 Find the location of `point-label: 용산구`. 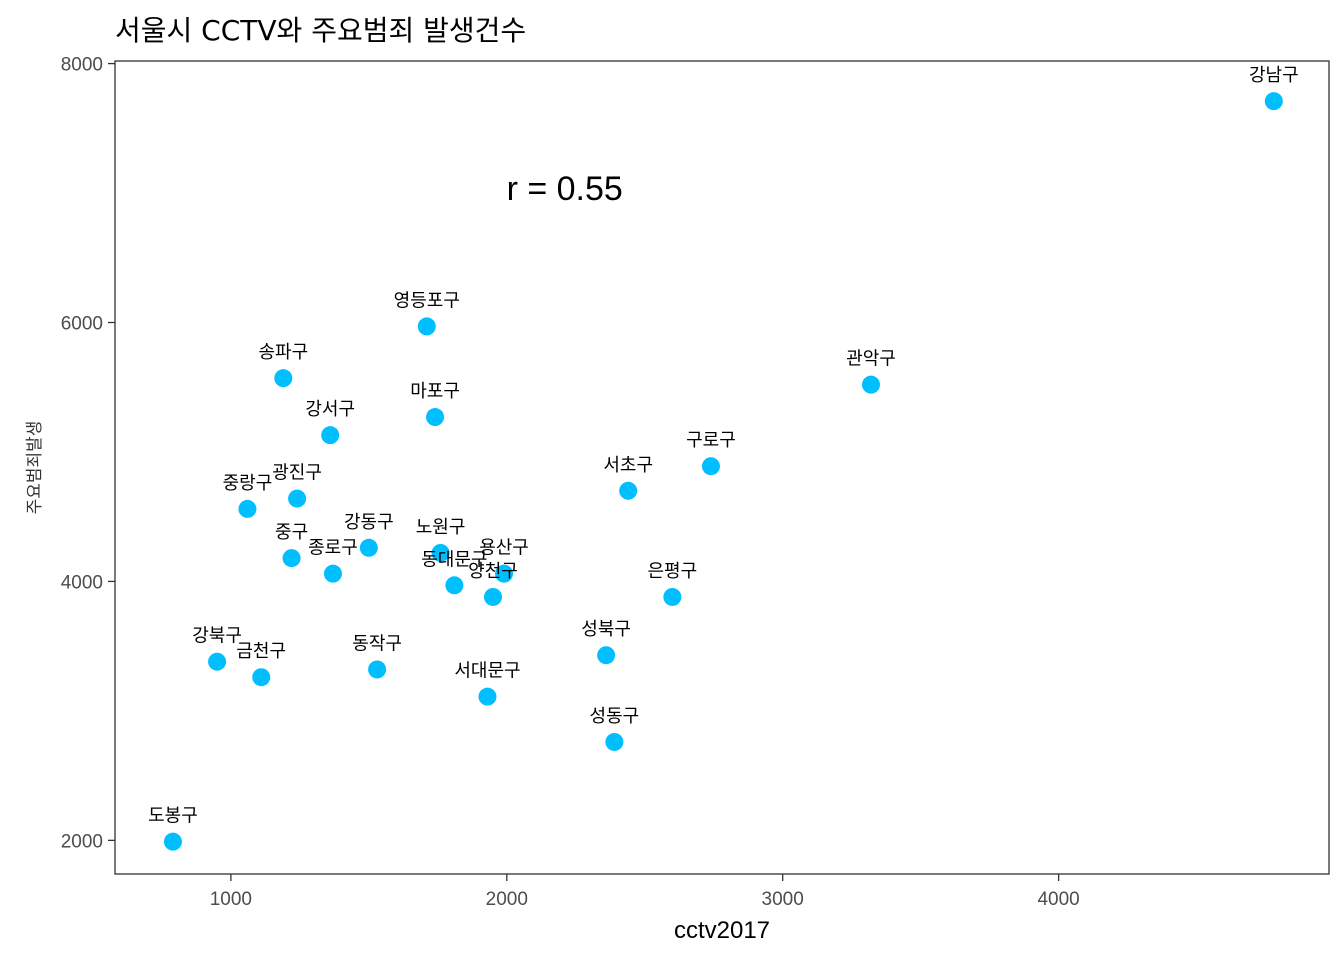

point-label: 용산구 is located at coordinates (504, 548).